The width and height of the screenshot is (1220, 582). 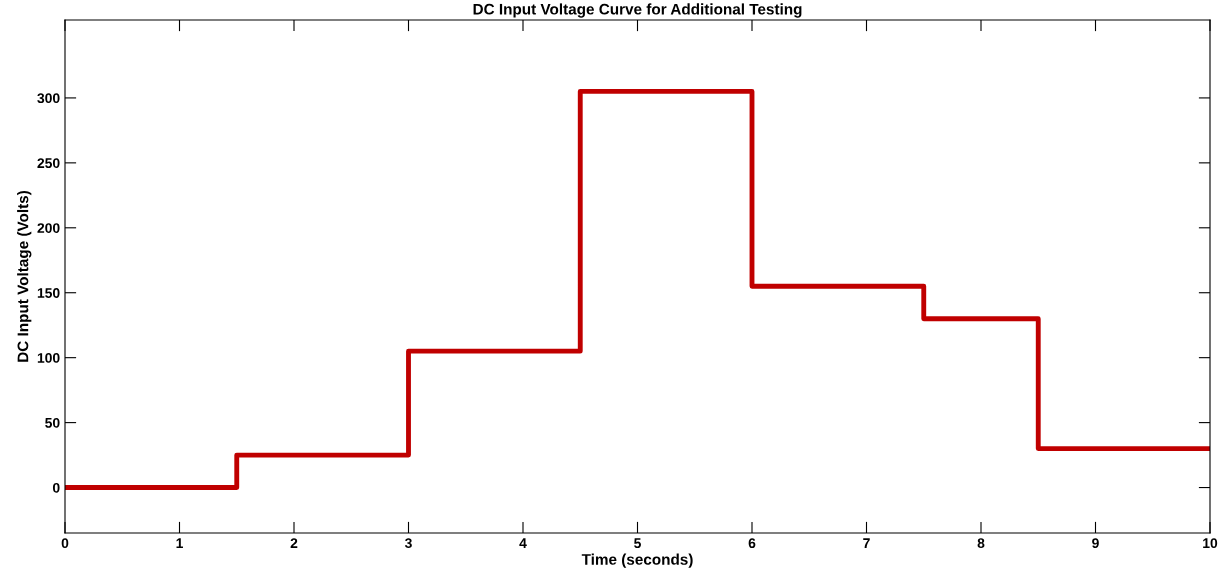 What do you see at coordinates (523, 543) in the screenshot?
I see `x-tick-label: 4` at bounding box center [523, 543].